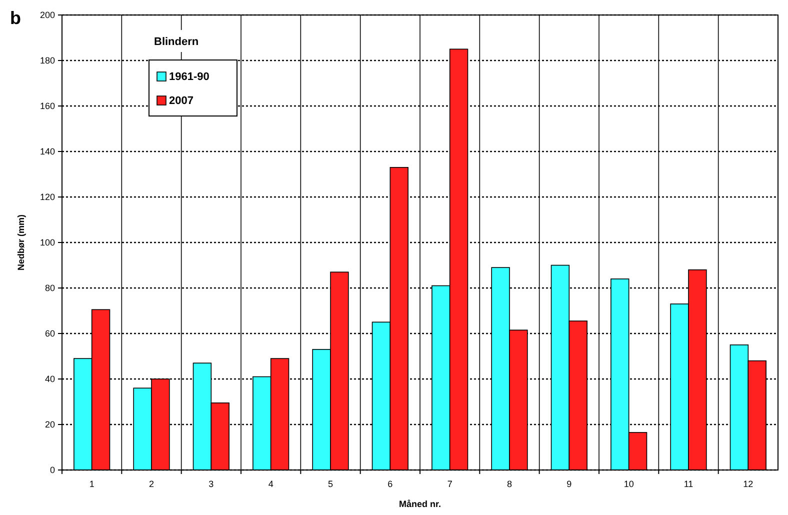  What do you see at coordinates (47, 15) in the screenshot?
I see `y-tick-label: 200` at bounding box center [47, 15].